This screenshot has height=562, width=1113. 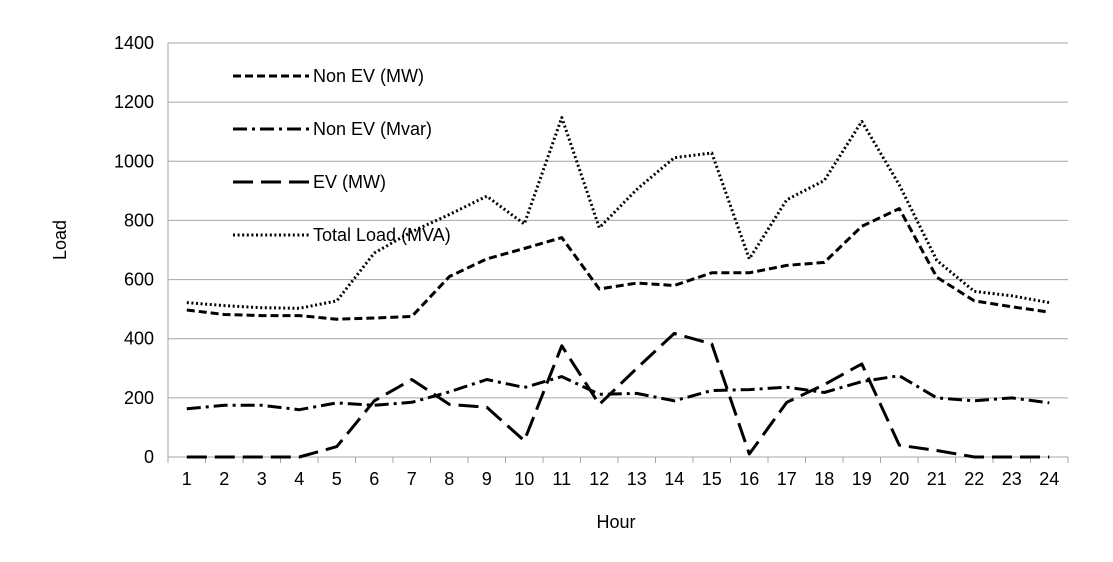 I want to click on x-tick-label: 21, so click(x=937, y=479).